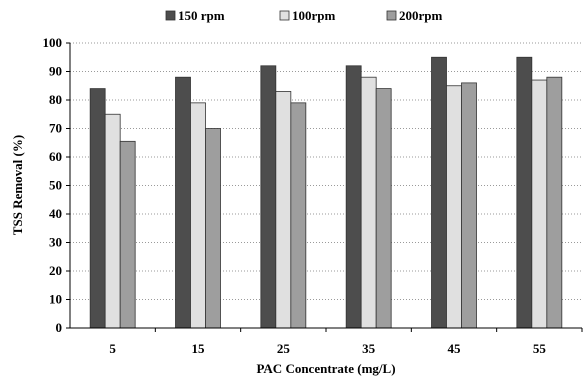 Image resolution: width=587 pixels, height=378 pixels. I want to click on x-tick-label: 55, so click(540, 348).